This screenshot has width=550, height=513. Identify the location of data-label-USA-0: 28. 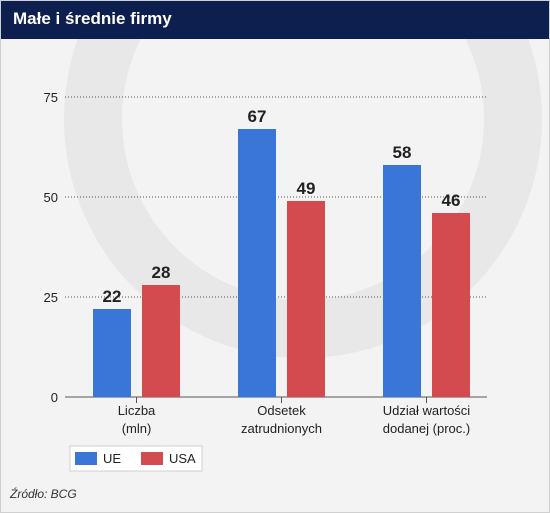
(161, 272).